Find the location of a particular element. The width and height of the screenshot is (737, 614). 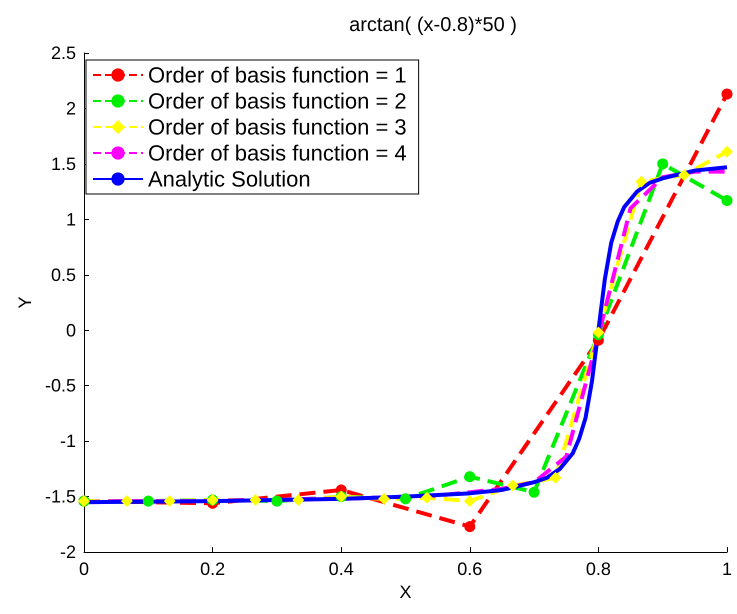

y-tick-label: 1 is located at coordinates (71, 219).